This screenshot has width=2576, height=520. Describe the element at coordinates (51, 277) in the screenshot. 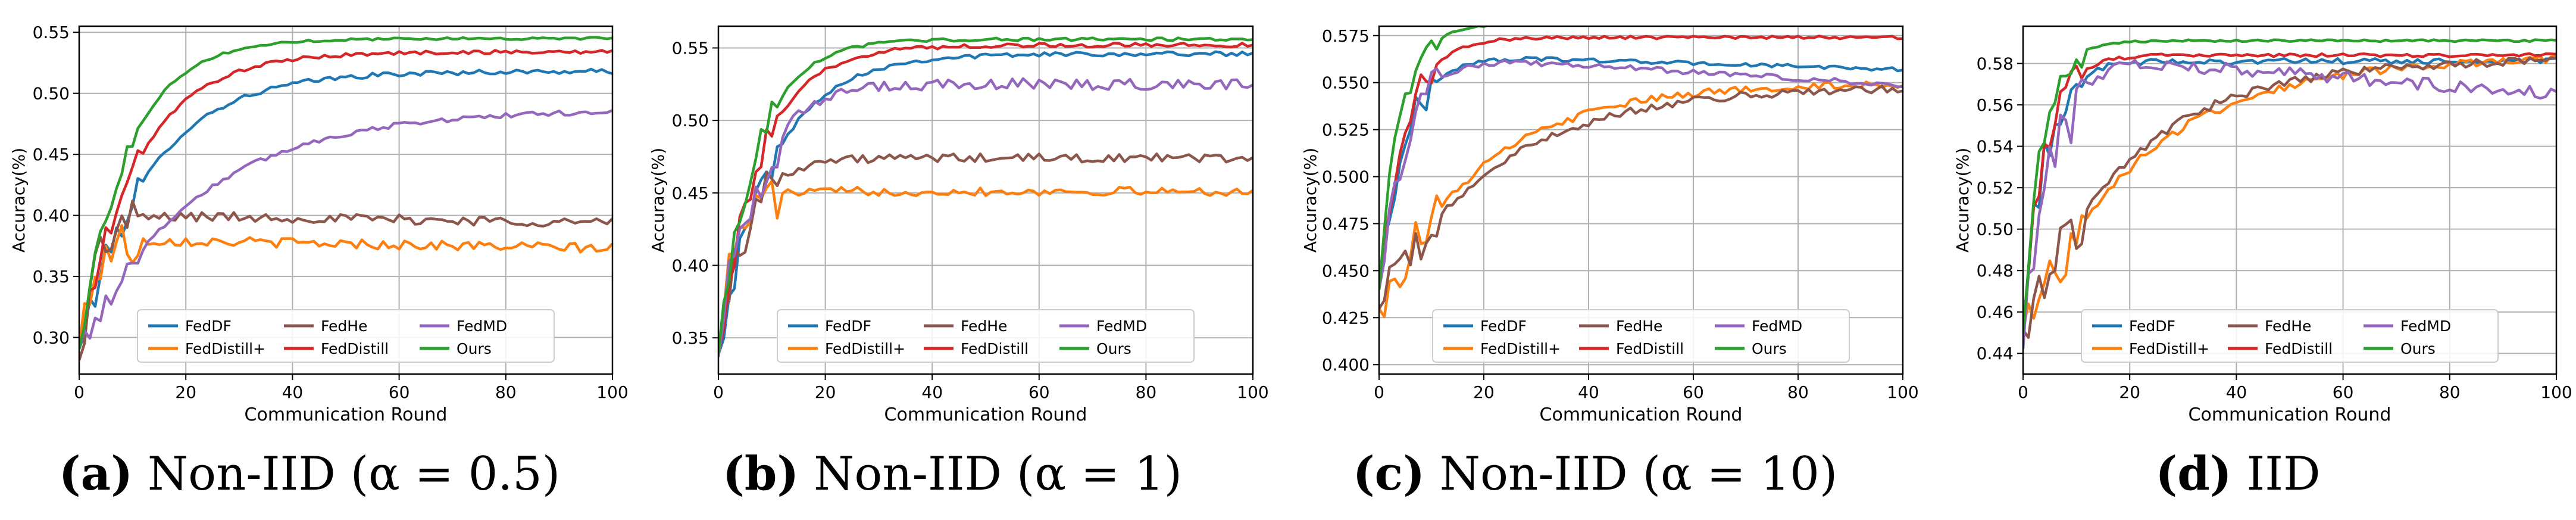

I see `y-tick-label: 0.35` at that location.